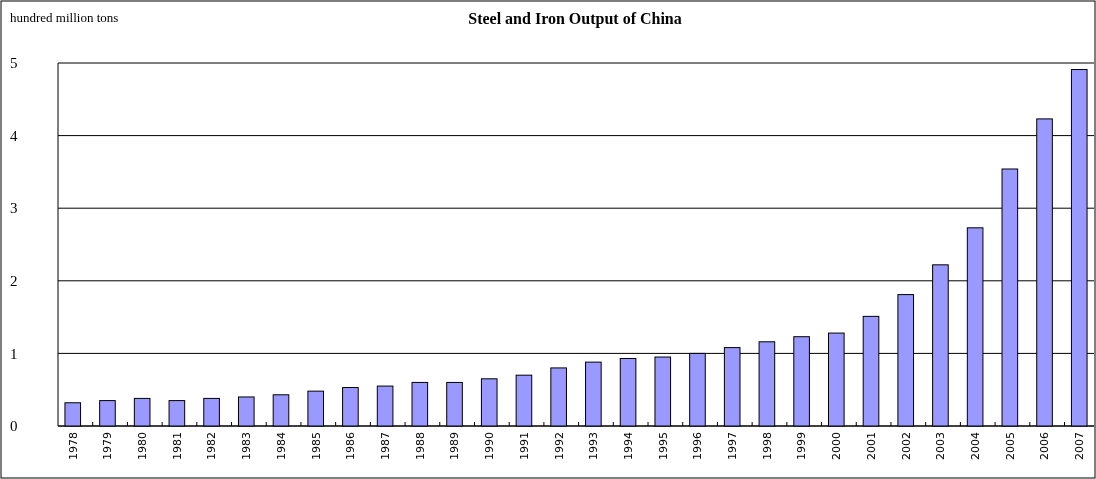  Describe the element at coordinates (177, 446) in the screenshot. I see `x-tick-label: 1981` at that location.